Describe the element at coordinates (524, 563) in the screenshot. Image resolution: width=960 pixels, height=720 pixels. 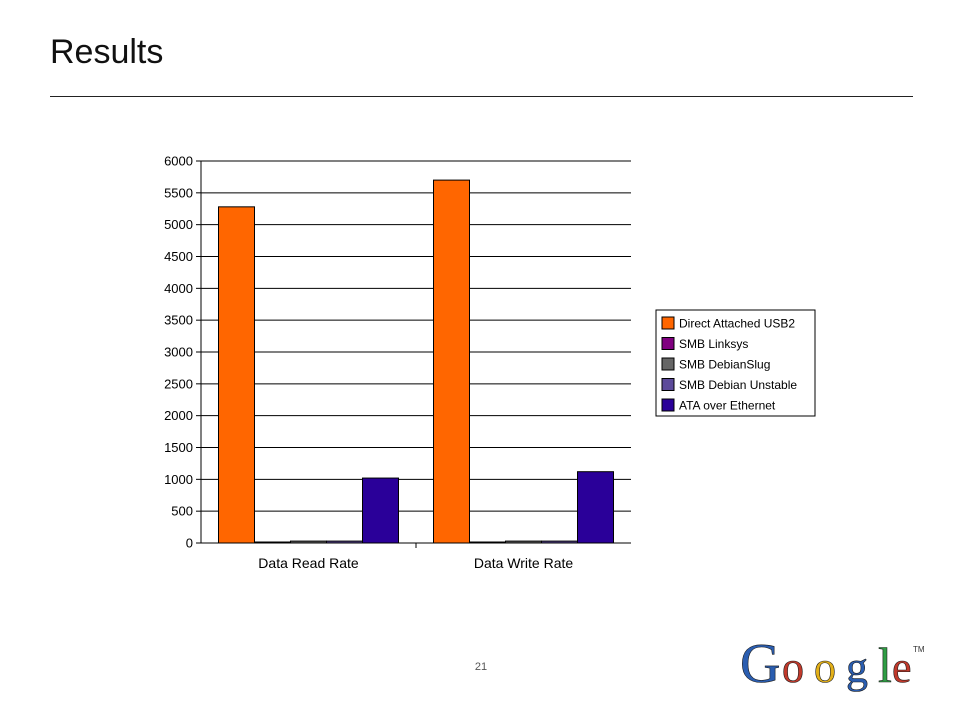
I see `x-tick-label: Data Write Rate` at that location.